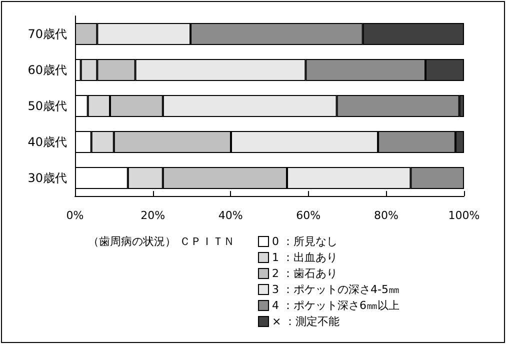  I want to click on x-tick-label: 100%, so click(464, 215).